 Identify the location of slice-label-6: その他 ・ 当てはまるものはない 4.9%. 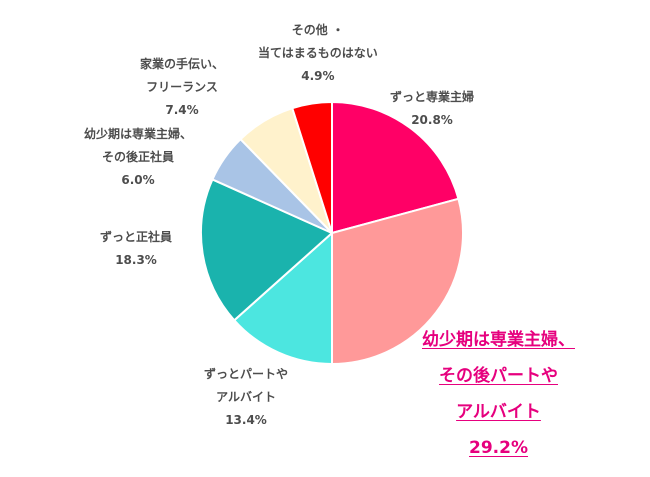
(318, 53).